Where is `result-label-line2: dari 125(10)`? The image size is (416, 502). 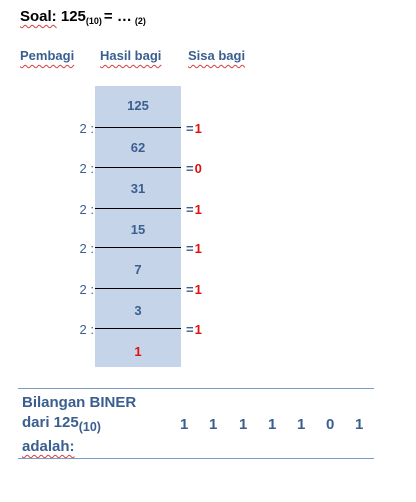 result-label-line2: dari 125(10) is located at coordinates (79, 425).